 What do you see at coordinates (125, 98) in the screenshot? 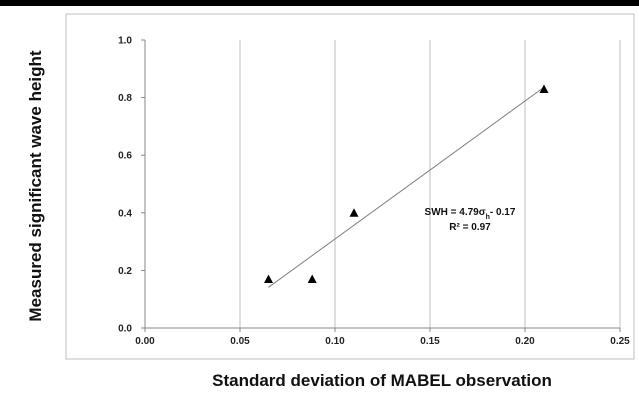
I see `y-tick-label: 0.8` at bounding box center [125, 98].